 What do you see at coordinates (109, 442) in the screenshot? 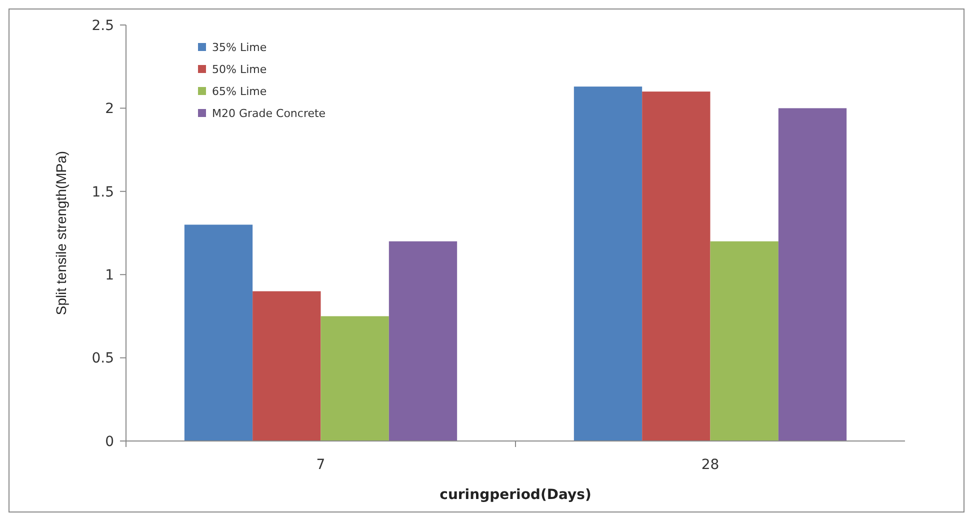
I see `y-tick-label: 0` at bounding box center [109, 442].